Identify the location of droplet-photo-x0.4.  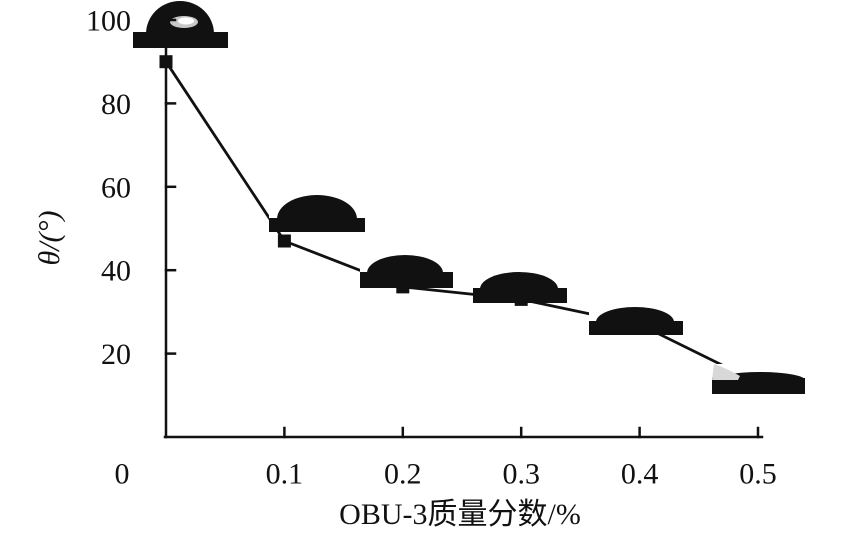
(636, 320).